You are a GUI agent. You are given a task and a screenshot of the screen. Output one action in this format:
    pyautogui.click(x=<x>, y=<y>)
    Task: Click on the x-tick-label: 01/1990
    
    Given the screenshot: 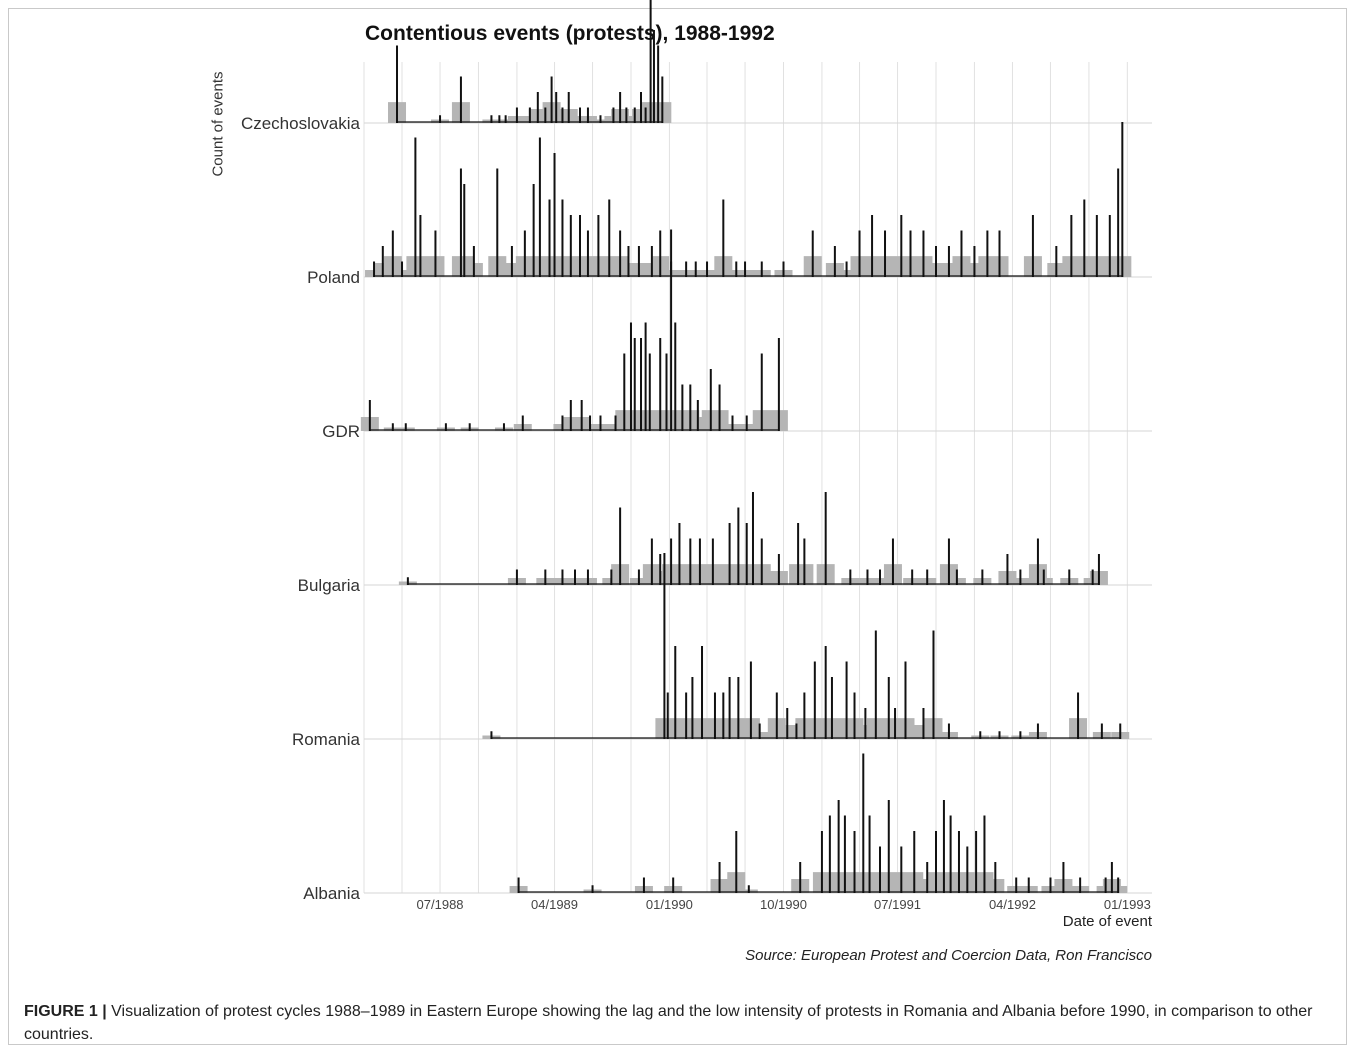 What is the action you would take?
    pyautogui.click(x=669, y=904)
    